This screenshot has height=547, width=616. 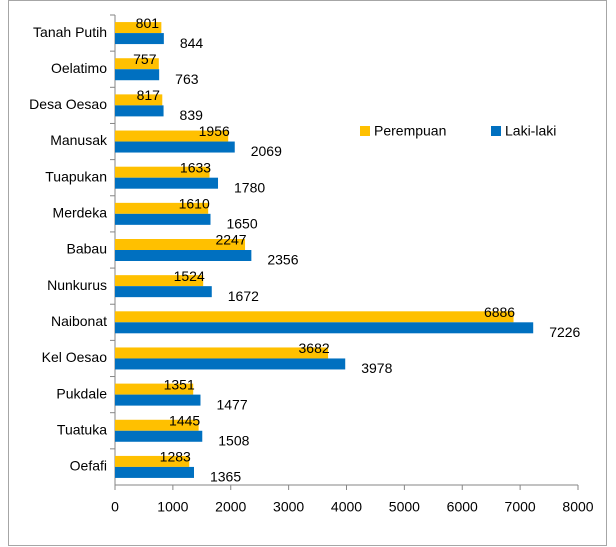 What do you see at coordinates (115, 507) in the screenshot?
I see `x-tick-label: 0` at bounding box center [115, 507].